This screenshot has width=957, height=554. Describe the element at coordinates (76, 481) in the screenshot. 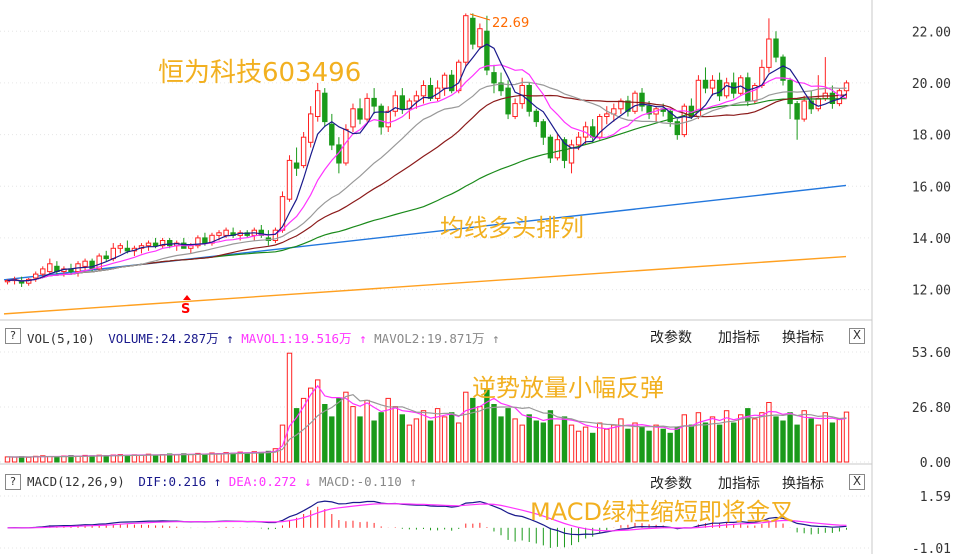

I see `macd-indicator-name: MACD(12,26,9)` at that location.